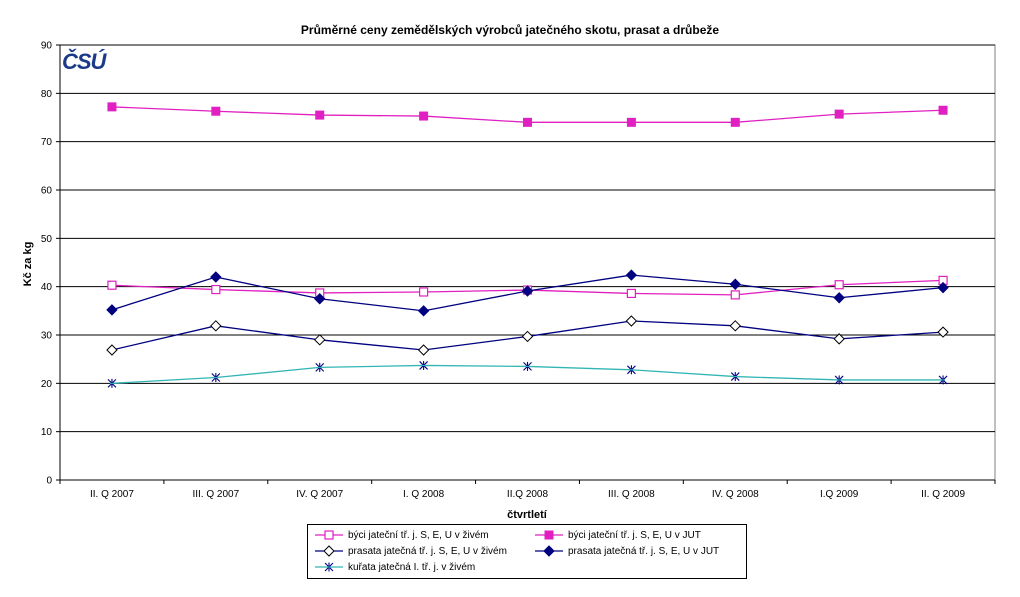  Describe the element at coordinates (528, 494) in the screenshot. I see `x-tick-label: II.Q 2008` at that location.